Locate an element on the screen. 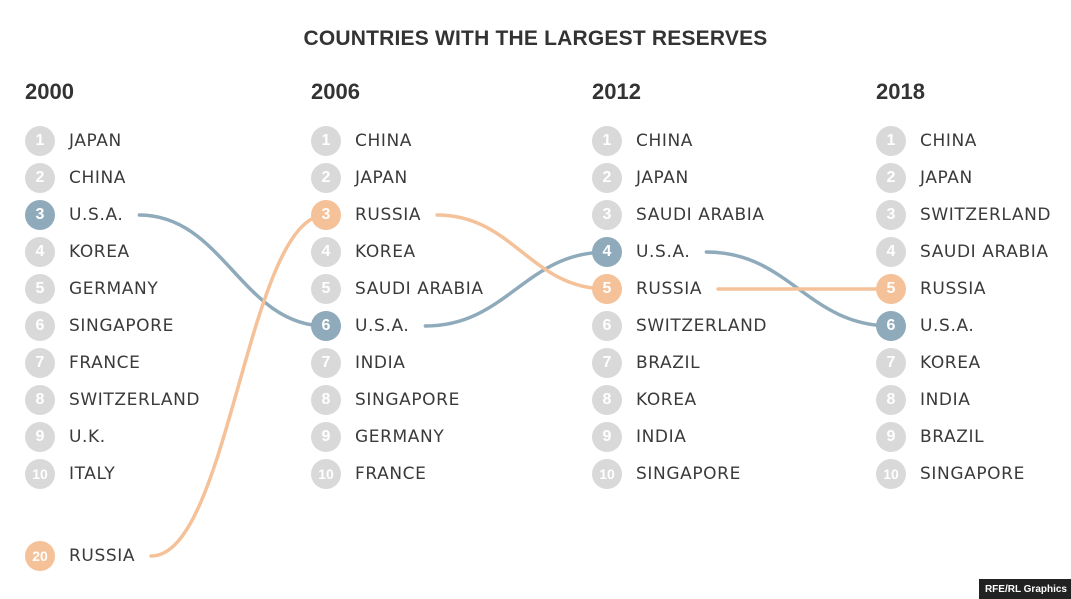  credit-label: RFE/RL Graphics is located at coordinates (1024, 589).